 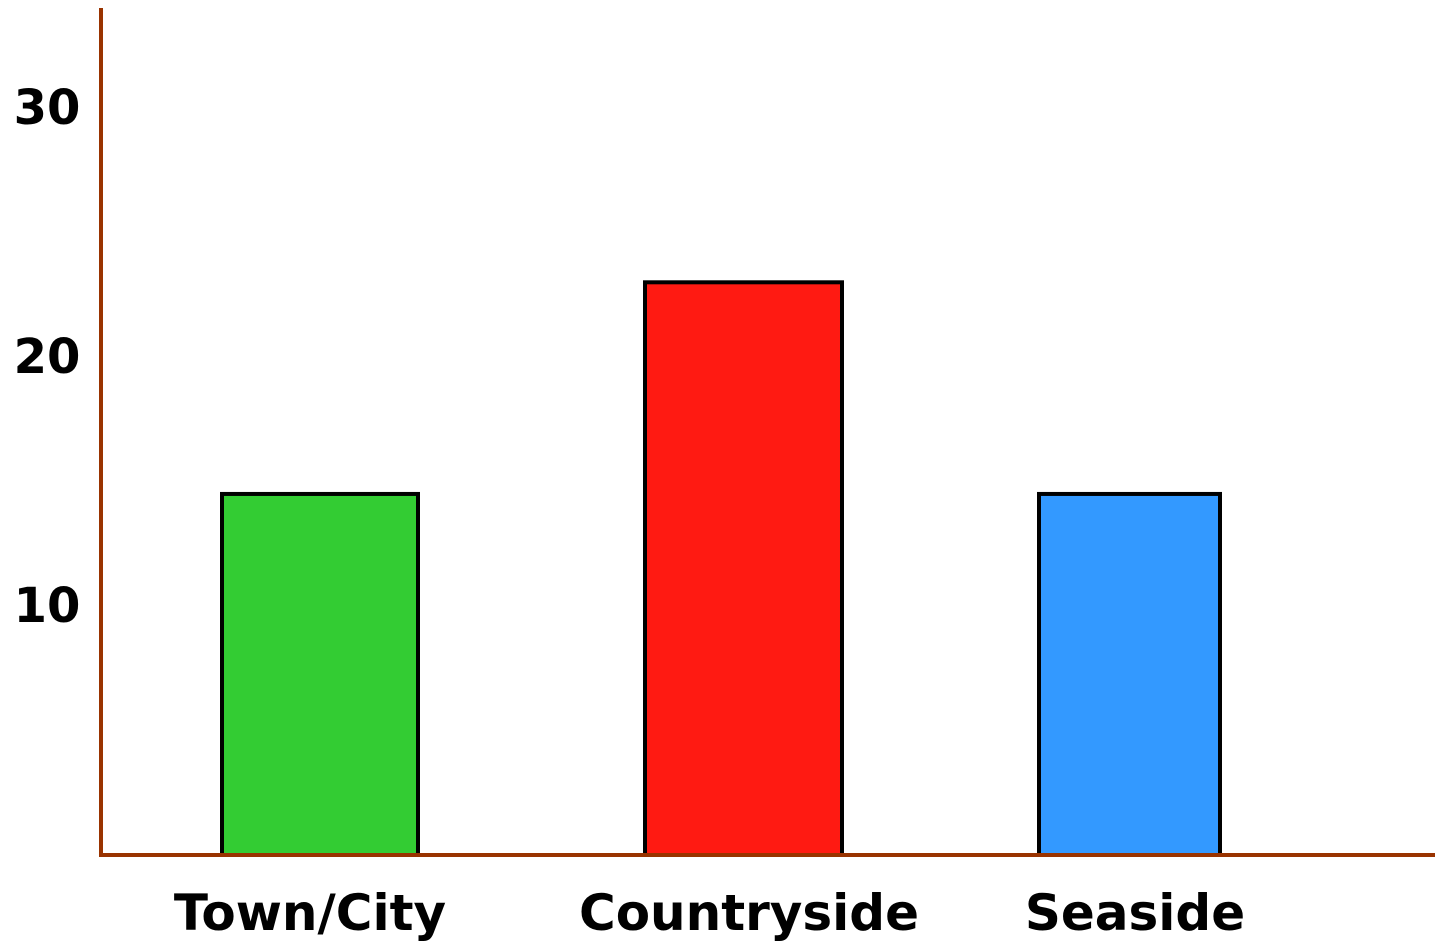 What do you see at coordinates (1135, 913) in the screenshot?
I see `category-label-seaside: Seaside` at bounding box center [1135, 913].